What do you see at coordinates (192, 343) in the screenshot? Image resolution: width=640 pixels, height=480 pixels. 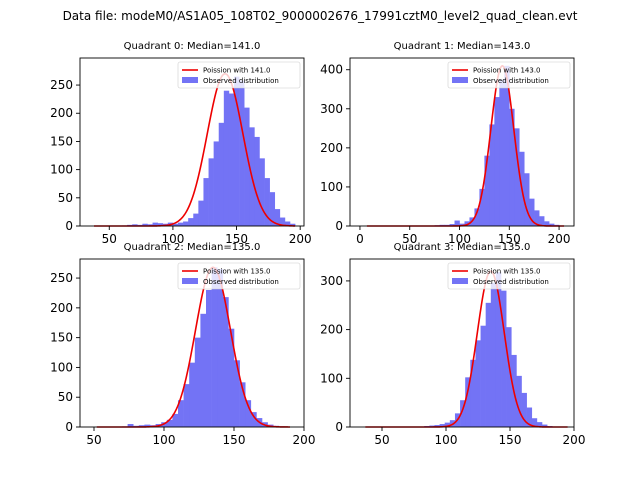 I see `quadrant-2-axes-frame` at bounding box center [192, 343].